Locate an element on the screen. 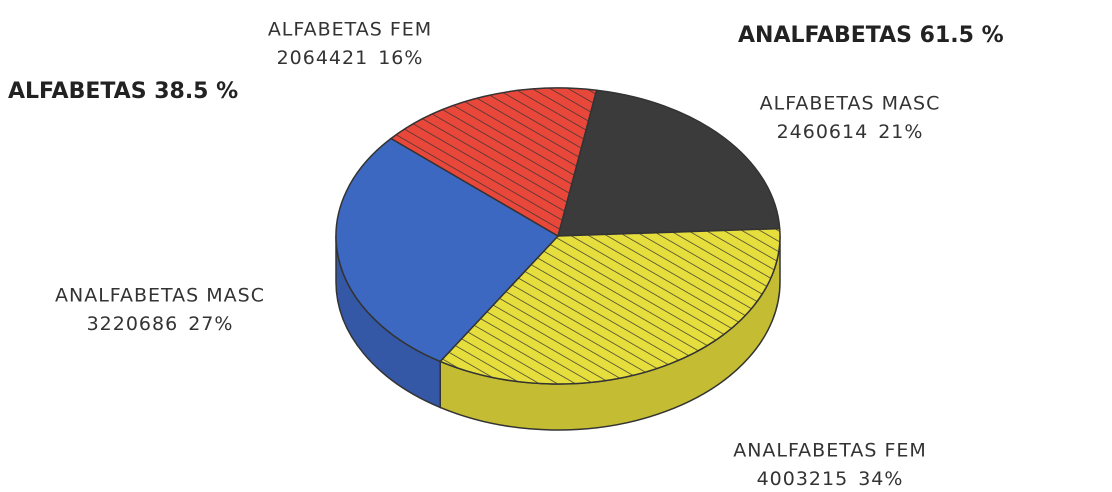 The width and height of the screenshot is (1112, 492). slice-percent: 27% is located at coordinates (210, 324).